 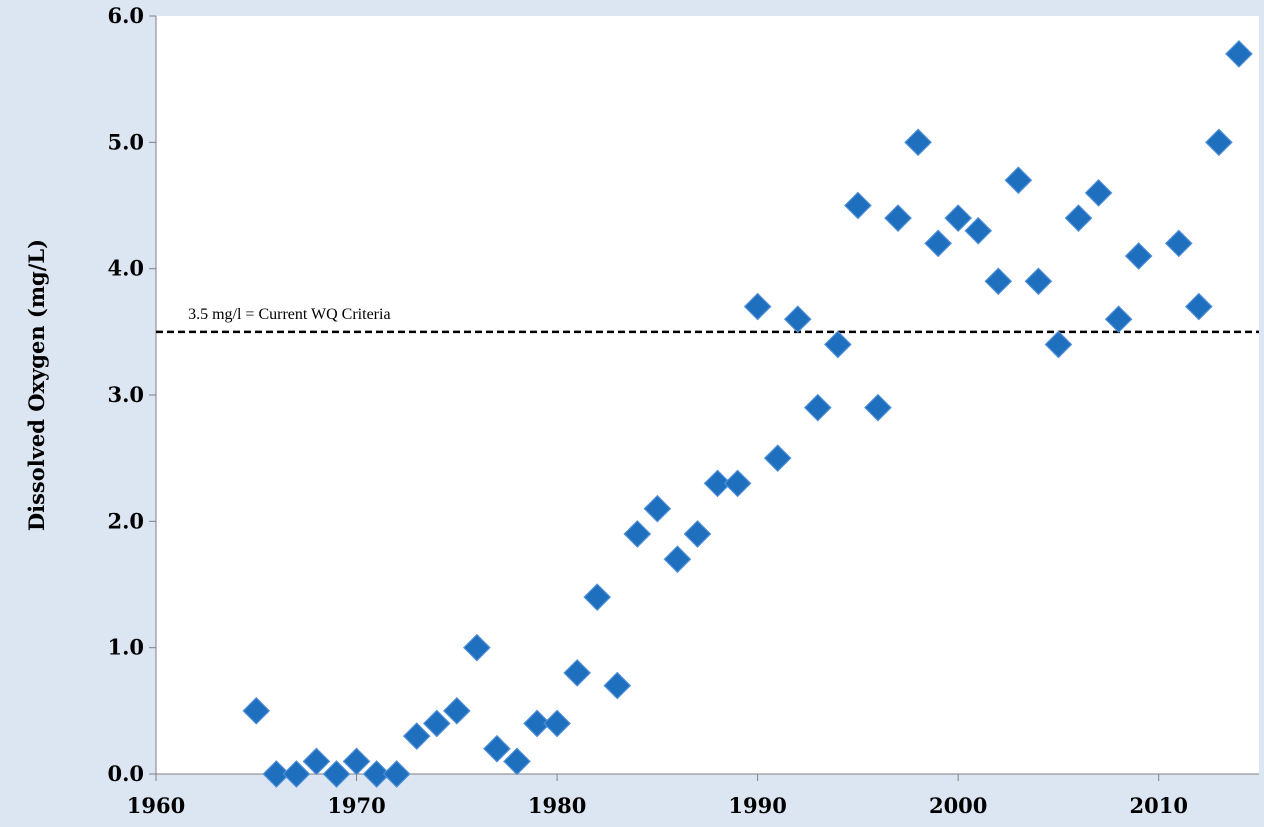 I want to click on y-tick-label: 3.0, so click(x=125, y=394).